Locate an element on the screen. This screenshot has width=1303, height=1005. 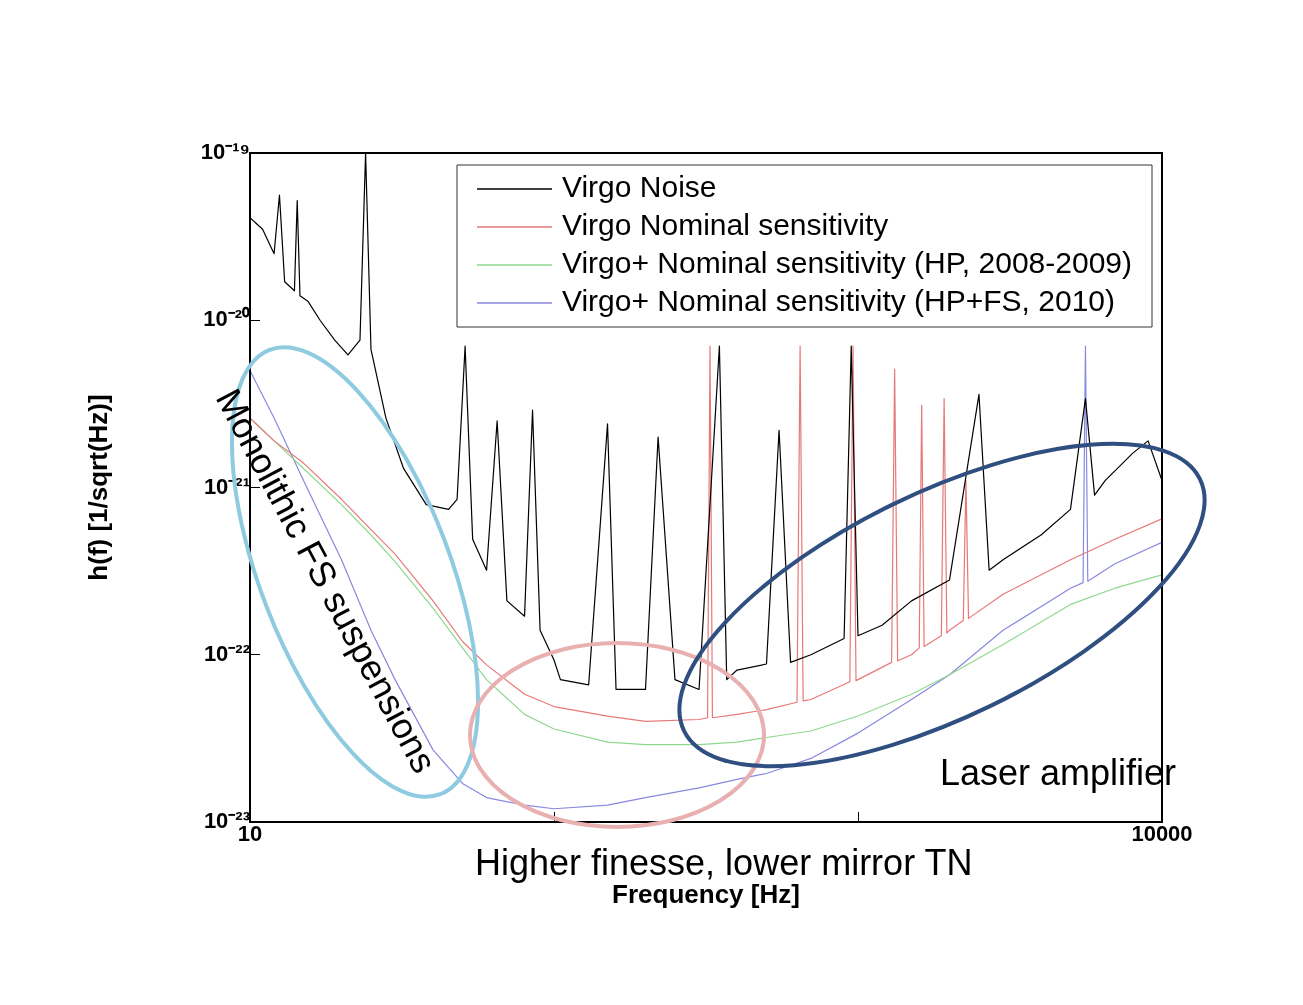
legend-label: Virgo+ Nominal sensitivity (HP+FS, 2010) is located at coordinates (838, 301).